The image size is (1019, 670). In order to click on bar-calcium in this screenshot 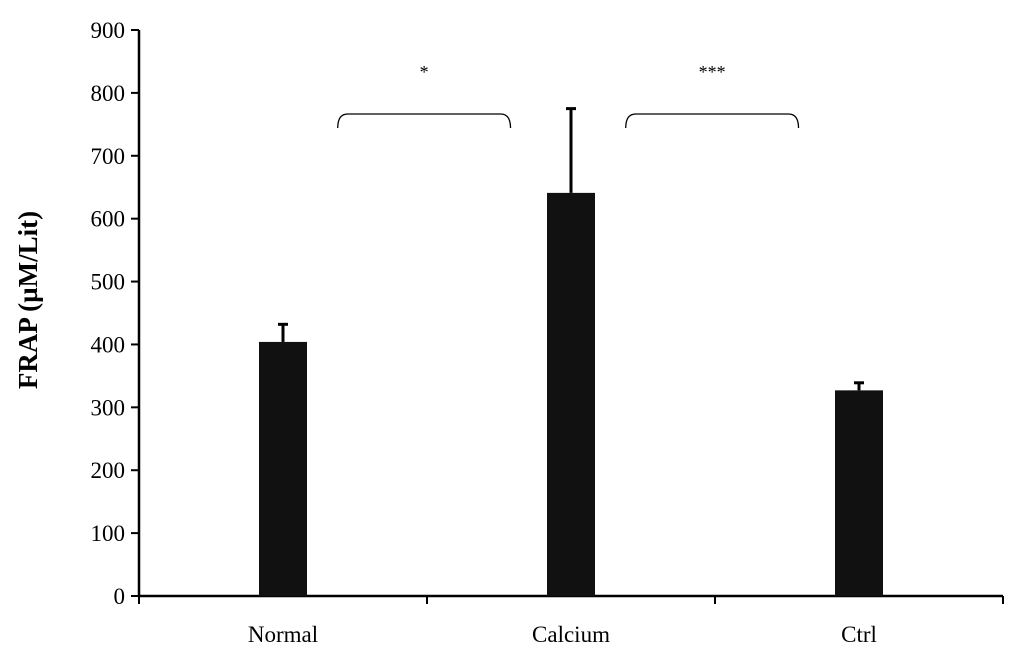, I will do `click(571, 394)`.